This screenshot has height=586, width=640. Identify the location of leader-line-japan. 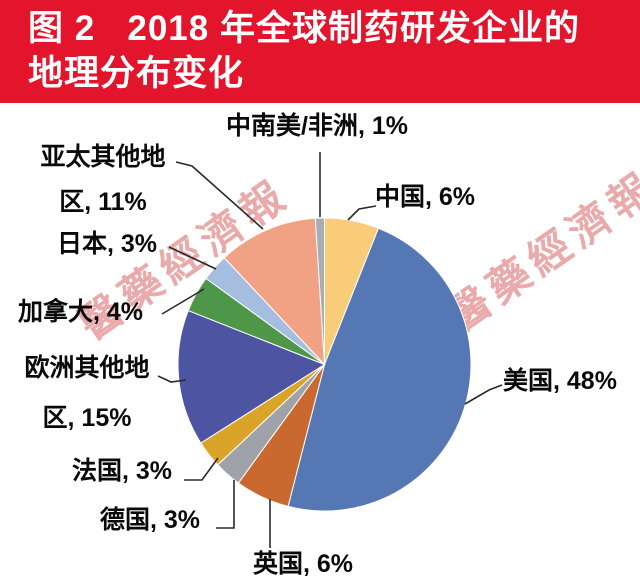
(192, 258).